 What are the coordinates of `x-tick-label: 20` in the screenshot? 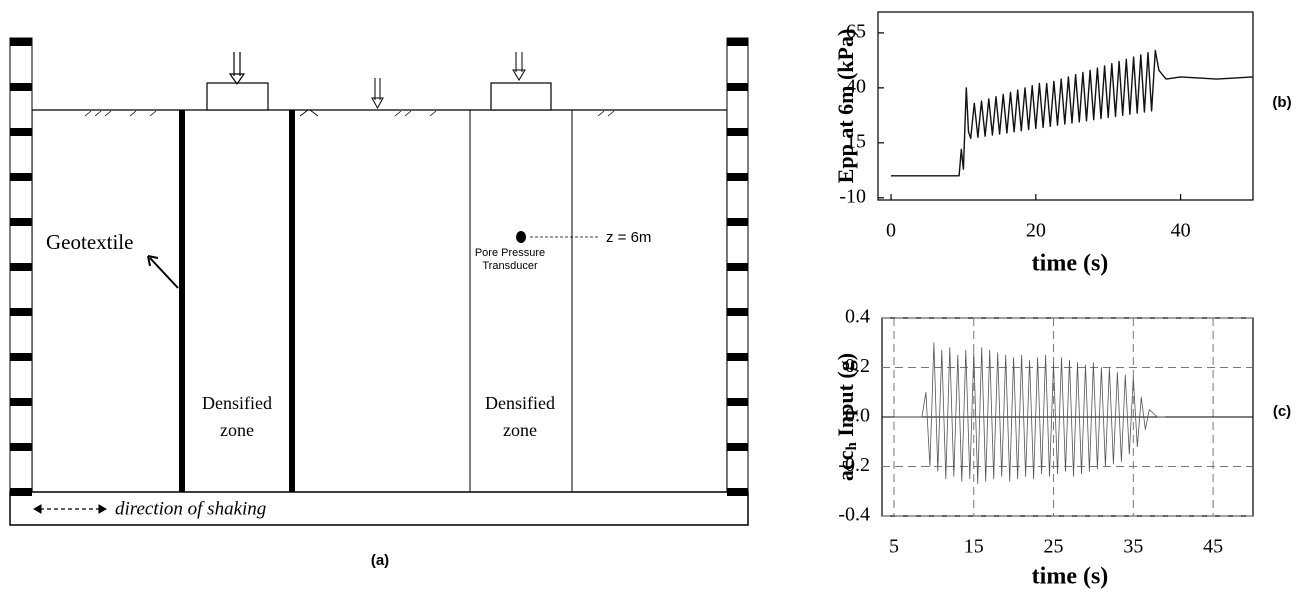 It's located at (1036, 231).